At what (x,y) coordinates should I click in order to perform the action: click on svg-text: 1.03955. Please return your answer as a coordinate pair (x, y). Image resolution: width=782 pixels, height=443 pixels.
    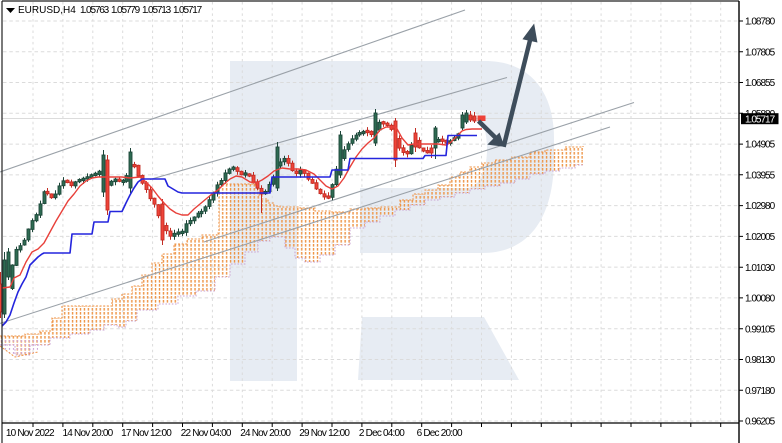
    Looking at the image, I should click on (760, 175).